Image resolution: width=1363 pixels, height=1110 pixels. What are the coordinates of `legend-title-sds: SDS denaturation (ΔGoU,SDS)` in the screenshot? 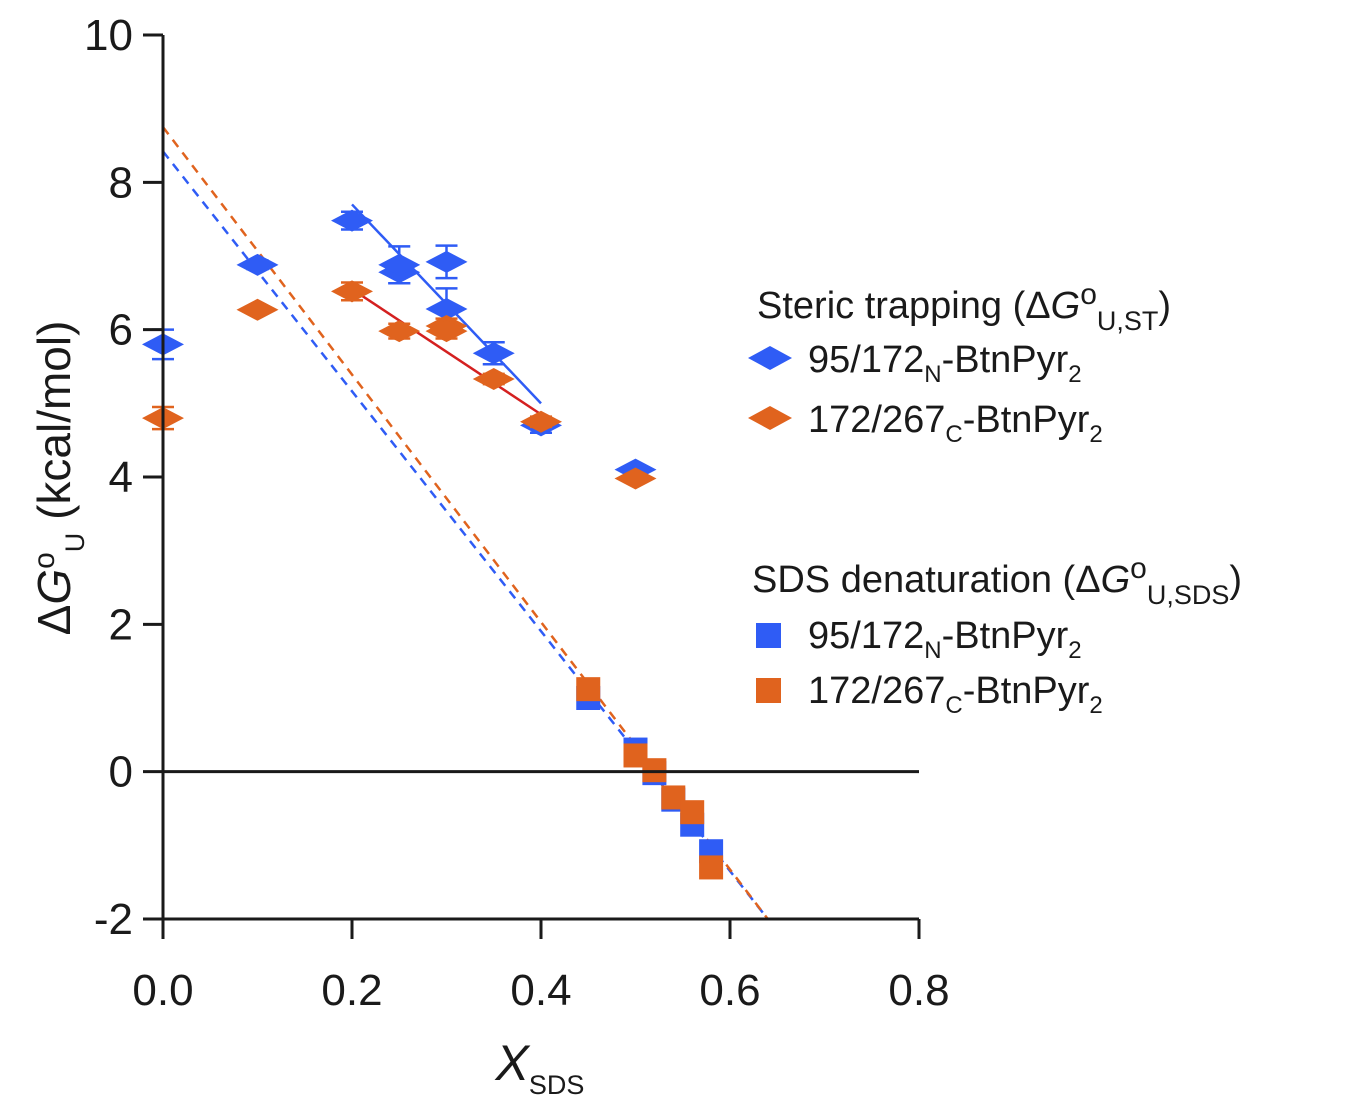 It's located at (997, 581).